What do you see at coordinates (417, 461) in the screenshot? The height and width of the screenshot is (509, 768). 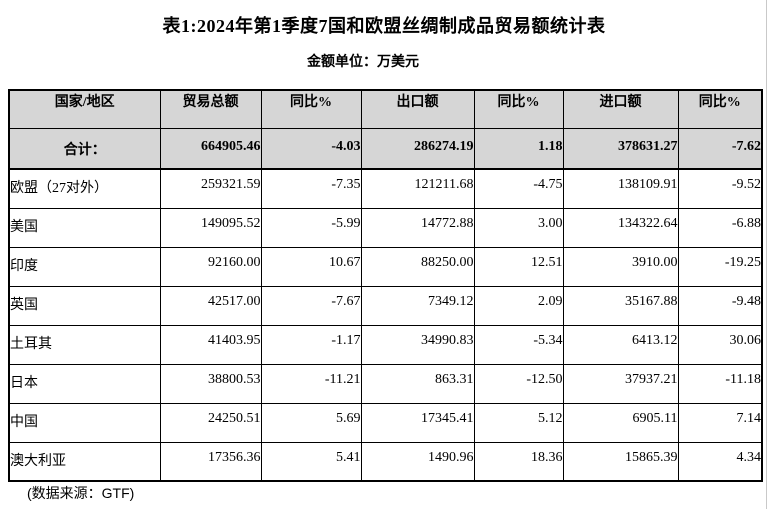 I see `cell-value: 1490.96` at bounding box center [417, 461].